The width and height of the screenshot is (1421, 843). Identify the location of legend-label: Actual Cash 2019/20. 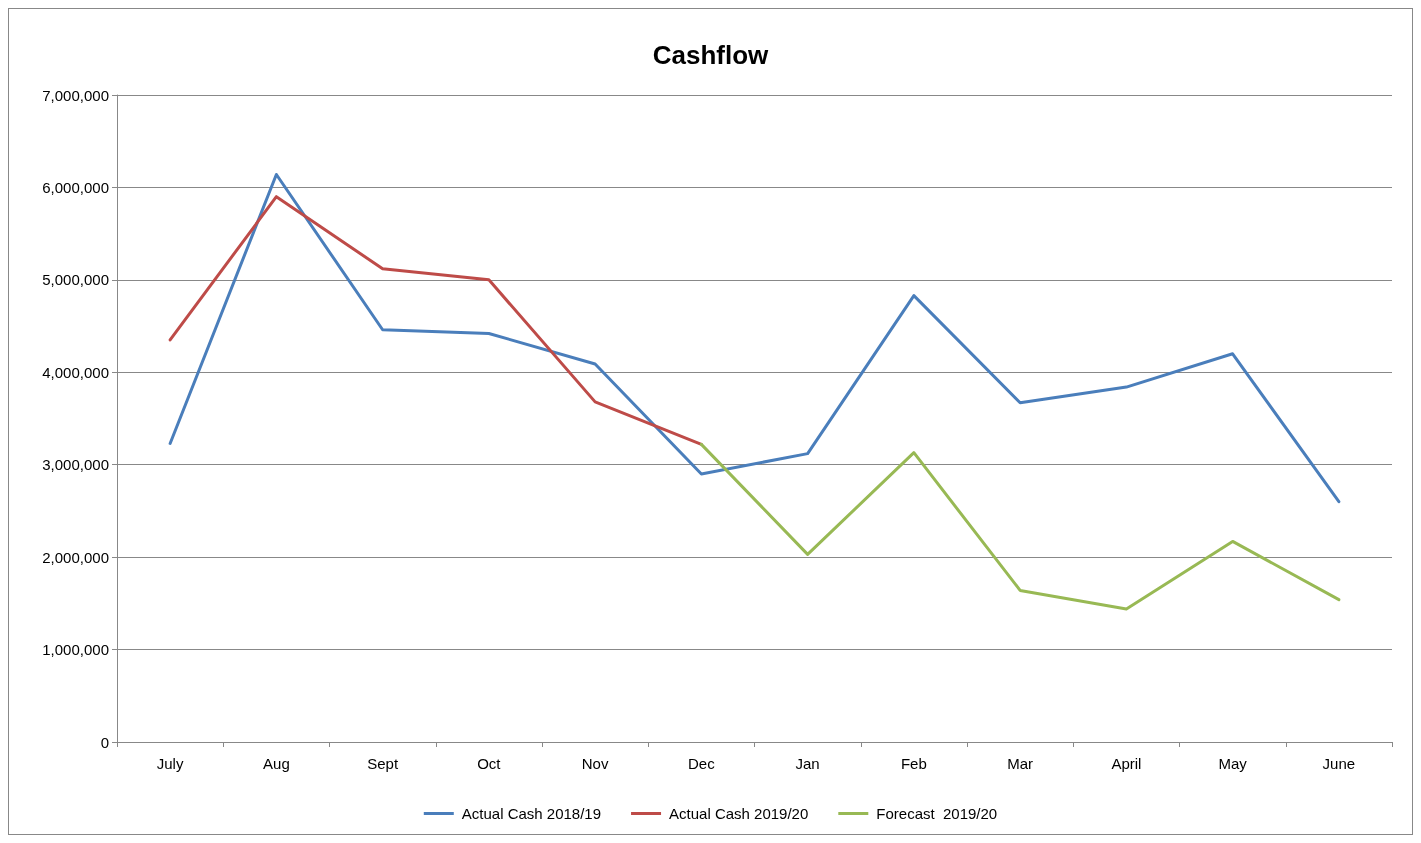
(739, 813).